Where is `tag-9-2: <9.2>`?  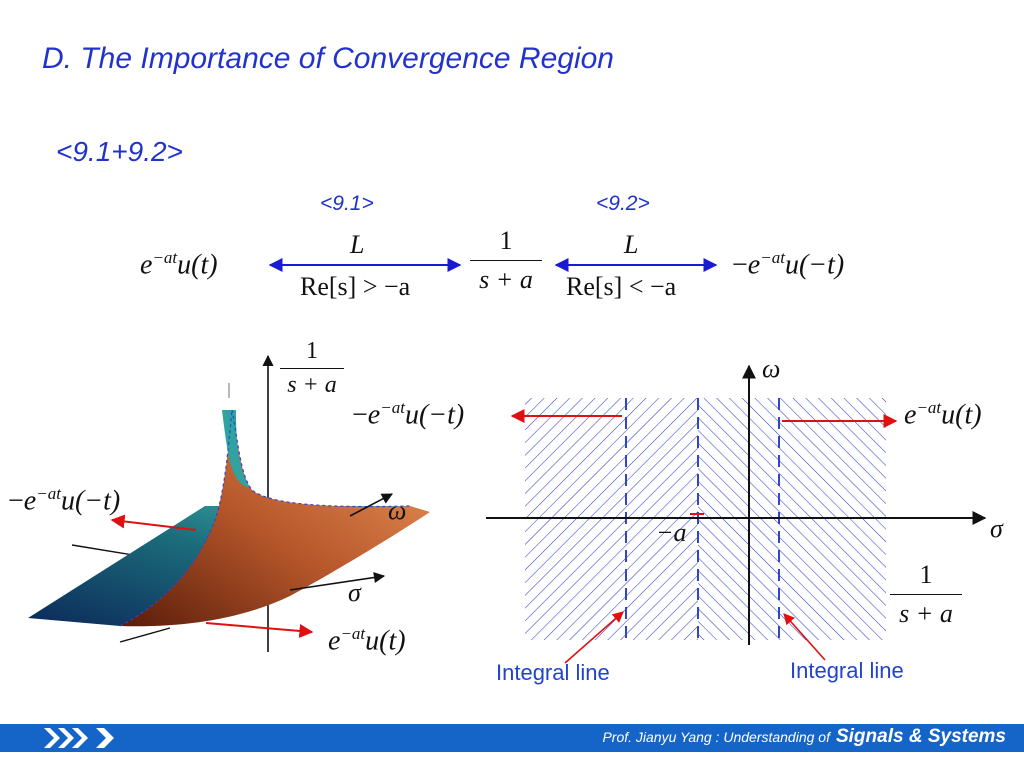
tag-9-2: <9.2> is located at coordinates (623, 203).